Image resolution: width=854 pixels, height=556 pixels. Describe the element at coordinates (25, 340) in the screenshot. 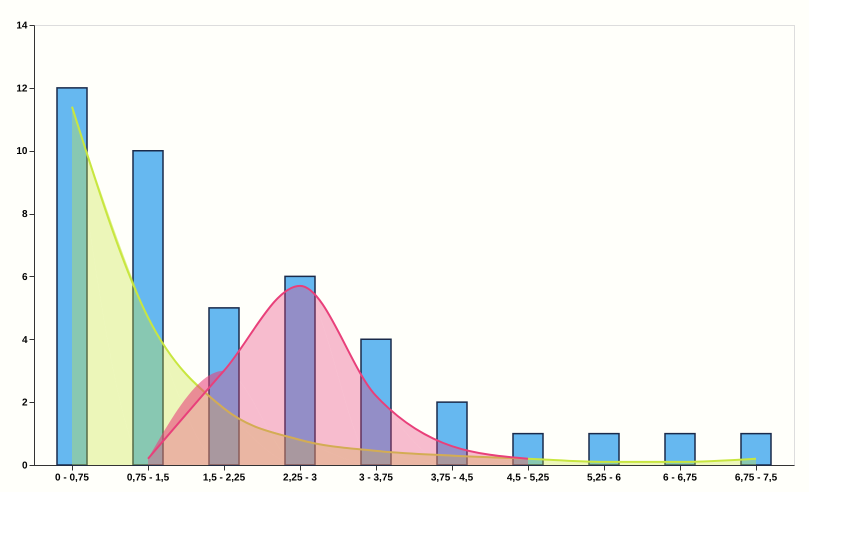

I see `y-tick-label: 4` at that location.